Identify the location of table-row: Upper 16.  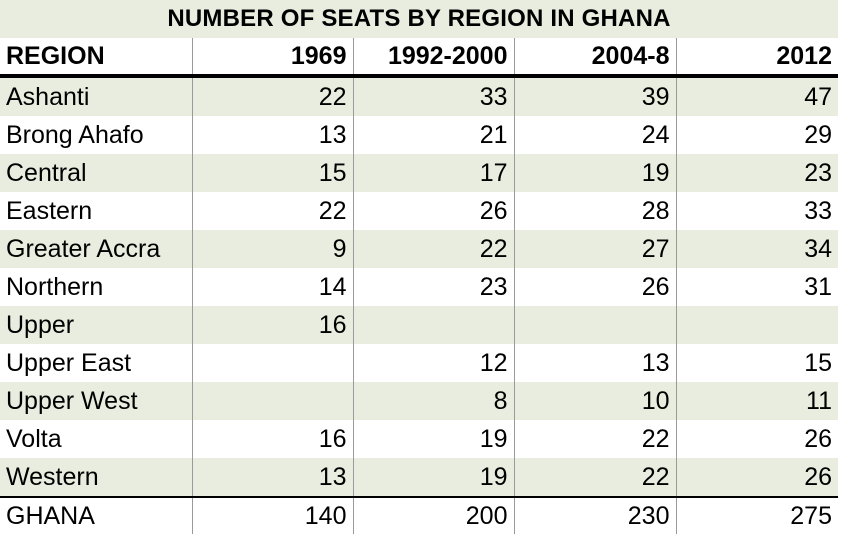
(419, 325).